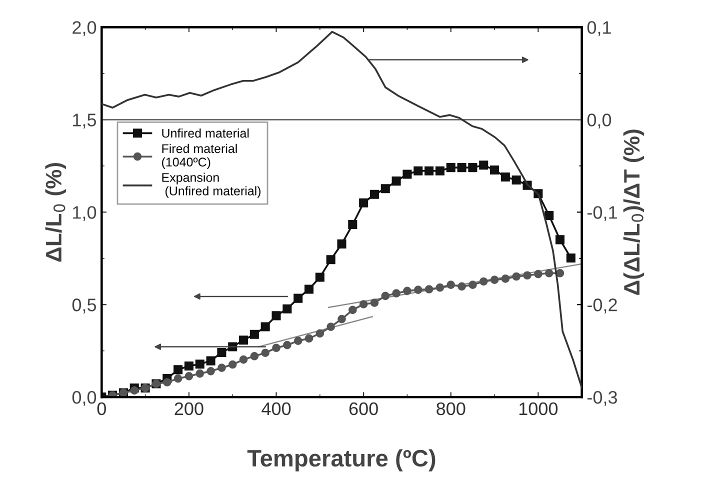 The width and height of the screenshot is (701, 486). I want to click on y2-tick-label: -0,3, so click(602, 398).